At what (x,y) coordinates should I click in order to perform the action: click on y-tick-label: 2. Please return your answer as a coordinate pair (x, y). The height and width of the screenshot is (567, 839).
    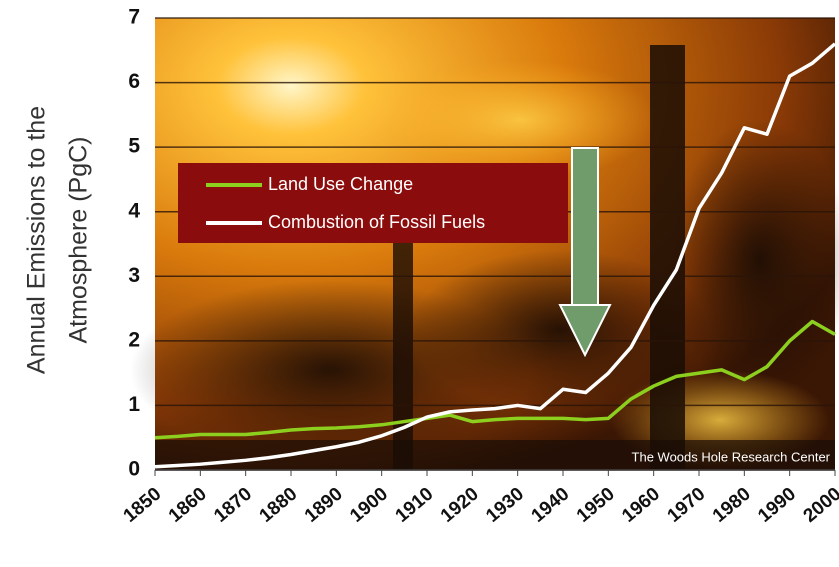
    Looking at the image, I should click on (134, 339).